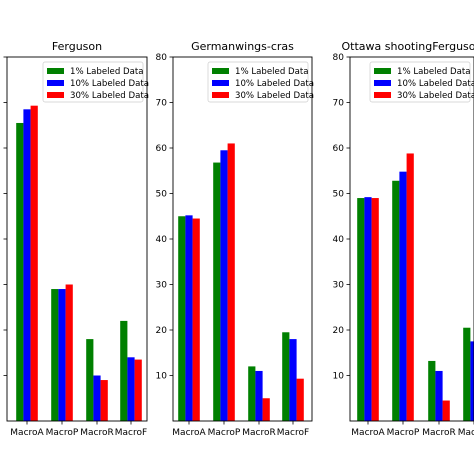 The height and width of the screenshot is (474, 474). I want to click on chart-title: Ottawa shootingFerguson, so click(408, 46).